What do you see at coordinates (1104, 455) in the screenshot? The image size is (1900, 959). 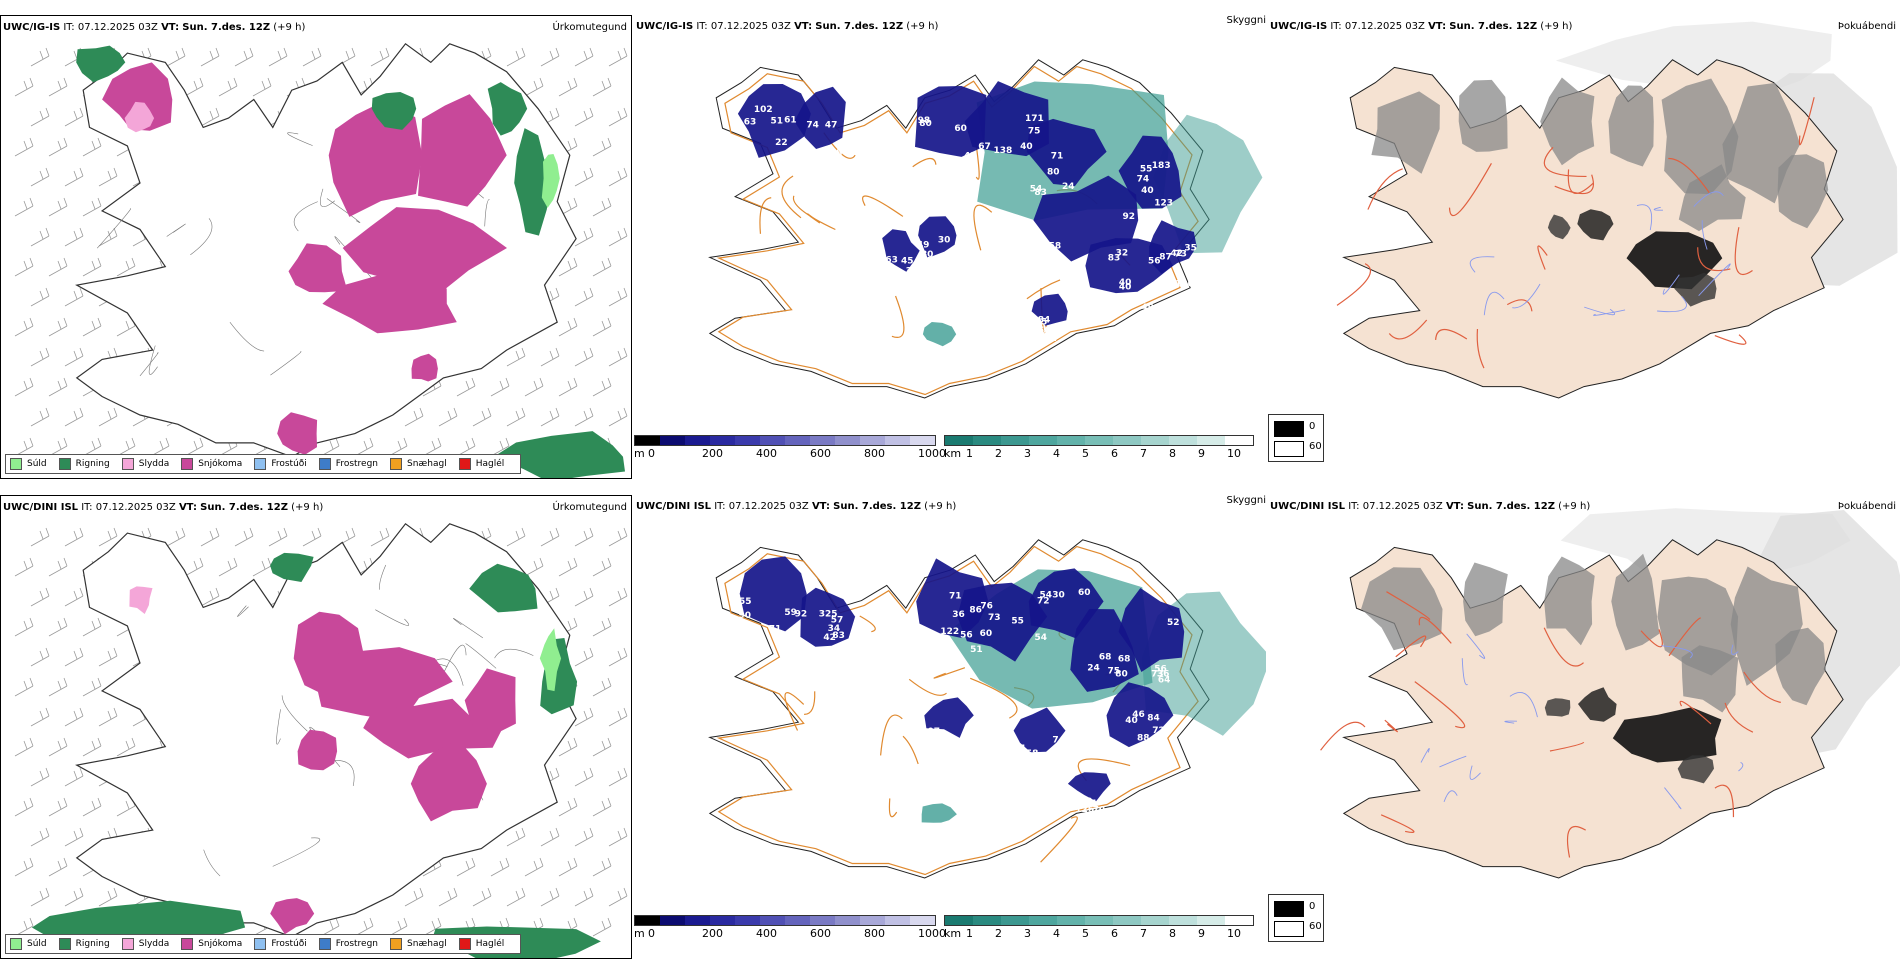 I see `visibility-colorbar: km 1 2 3 4 5 6 7 8 9 10` at bounding box center [1104, 455].